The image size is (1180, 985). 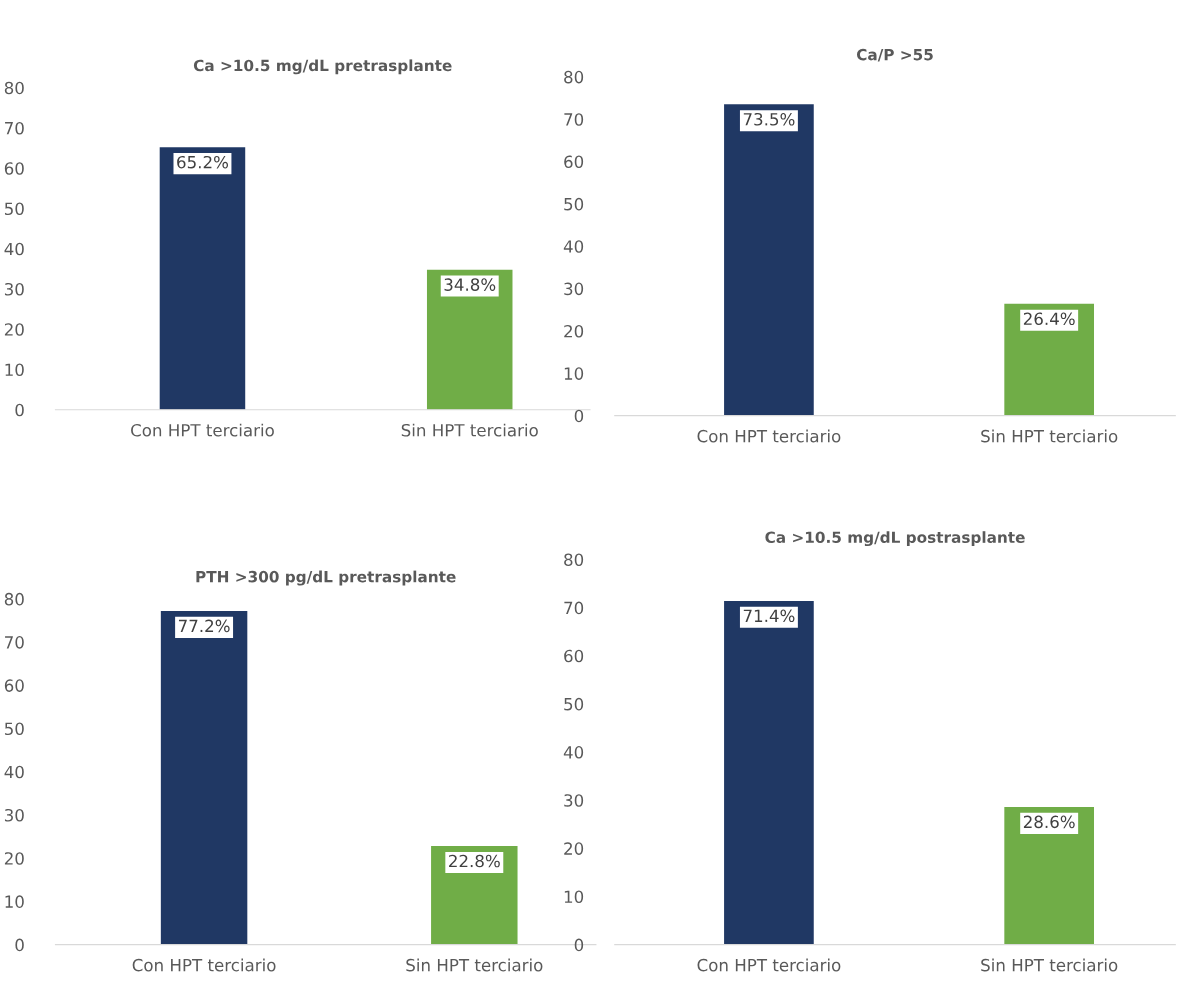 I want to click on data-label: 65.2%, so click(x=203, y=162).